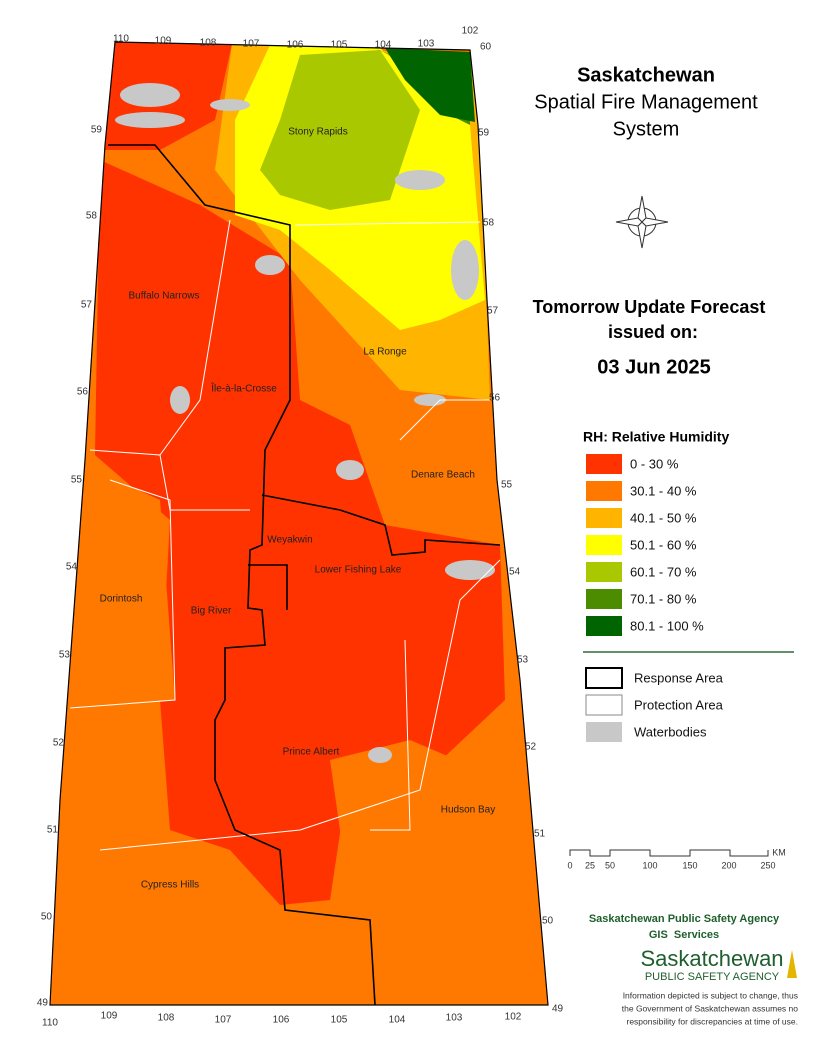 The image size is (816, 1056). I want to click on scale-unit: KM, so click(779, 852).